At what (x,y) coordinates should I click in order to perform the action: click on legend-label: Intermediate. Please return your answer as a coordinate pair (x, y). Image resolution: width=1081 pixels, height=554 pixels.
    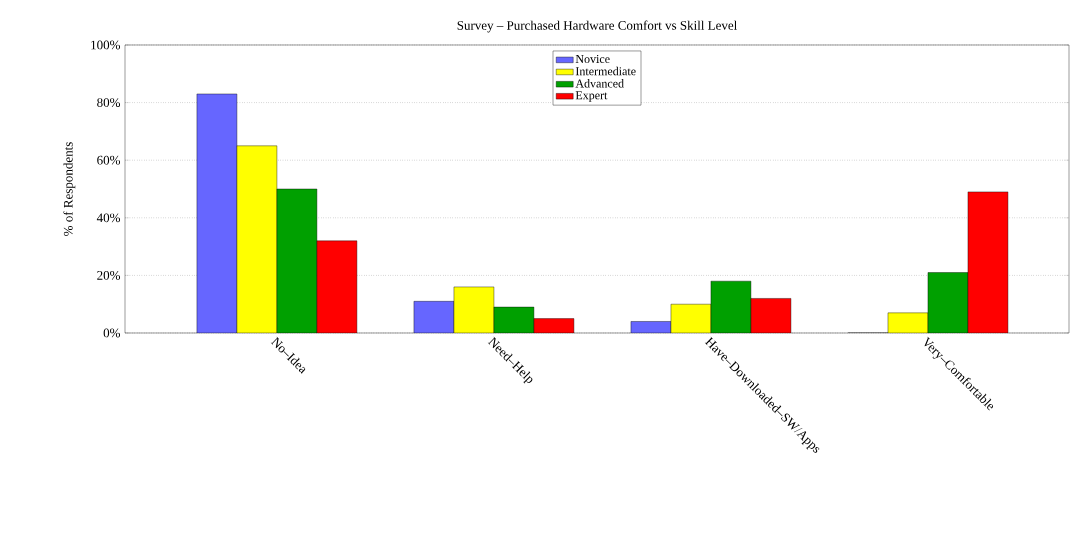
    Looking at the image, I should click on (605, 71).